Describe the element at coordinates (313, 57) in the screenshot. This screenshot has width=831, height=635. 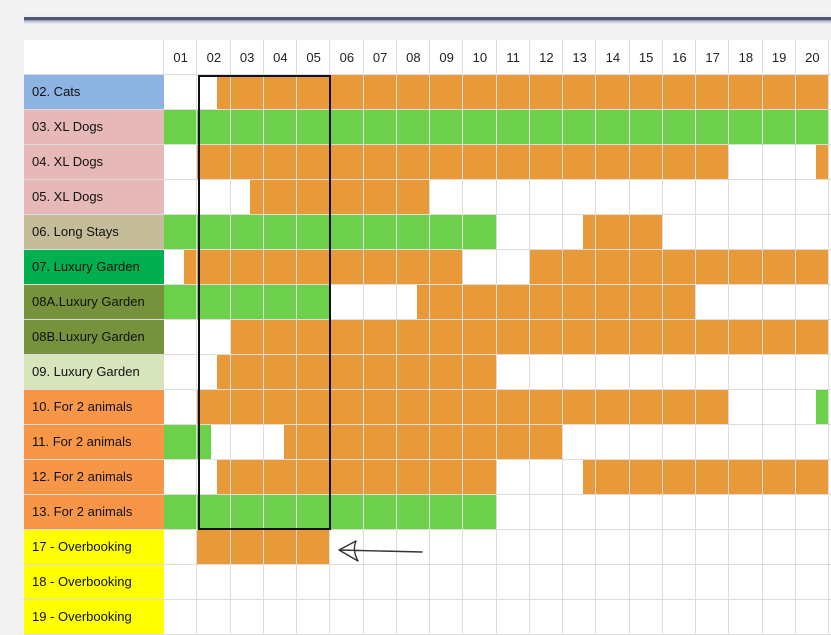
I see `day-header-05: 05` at that location.